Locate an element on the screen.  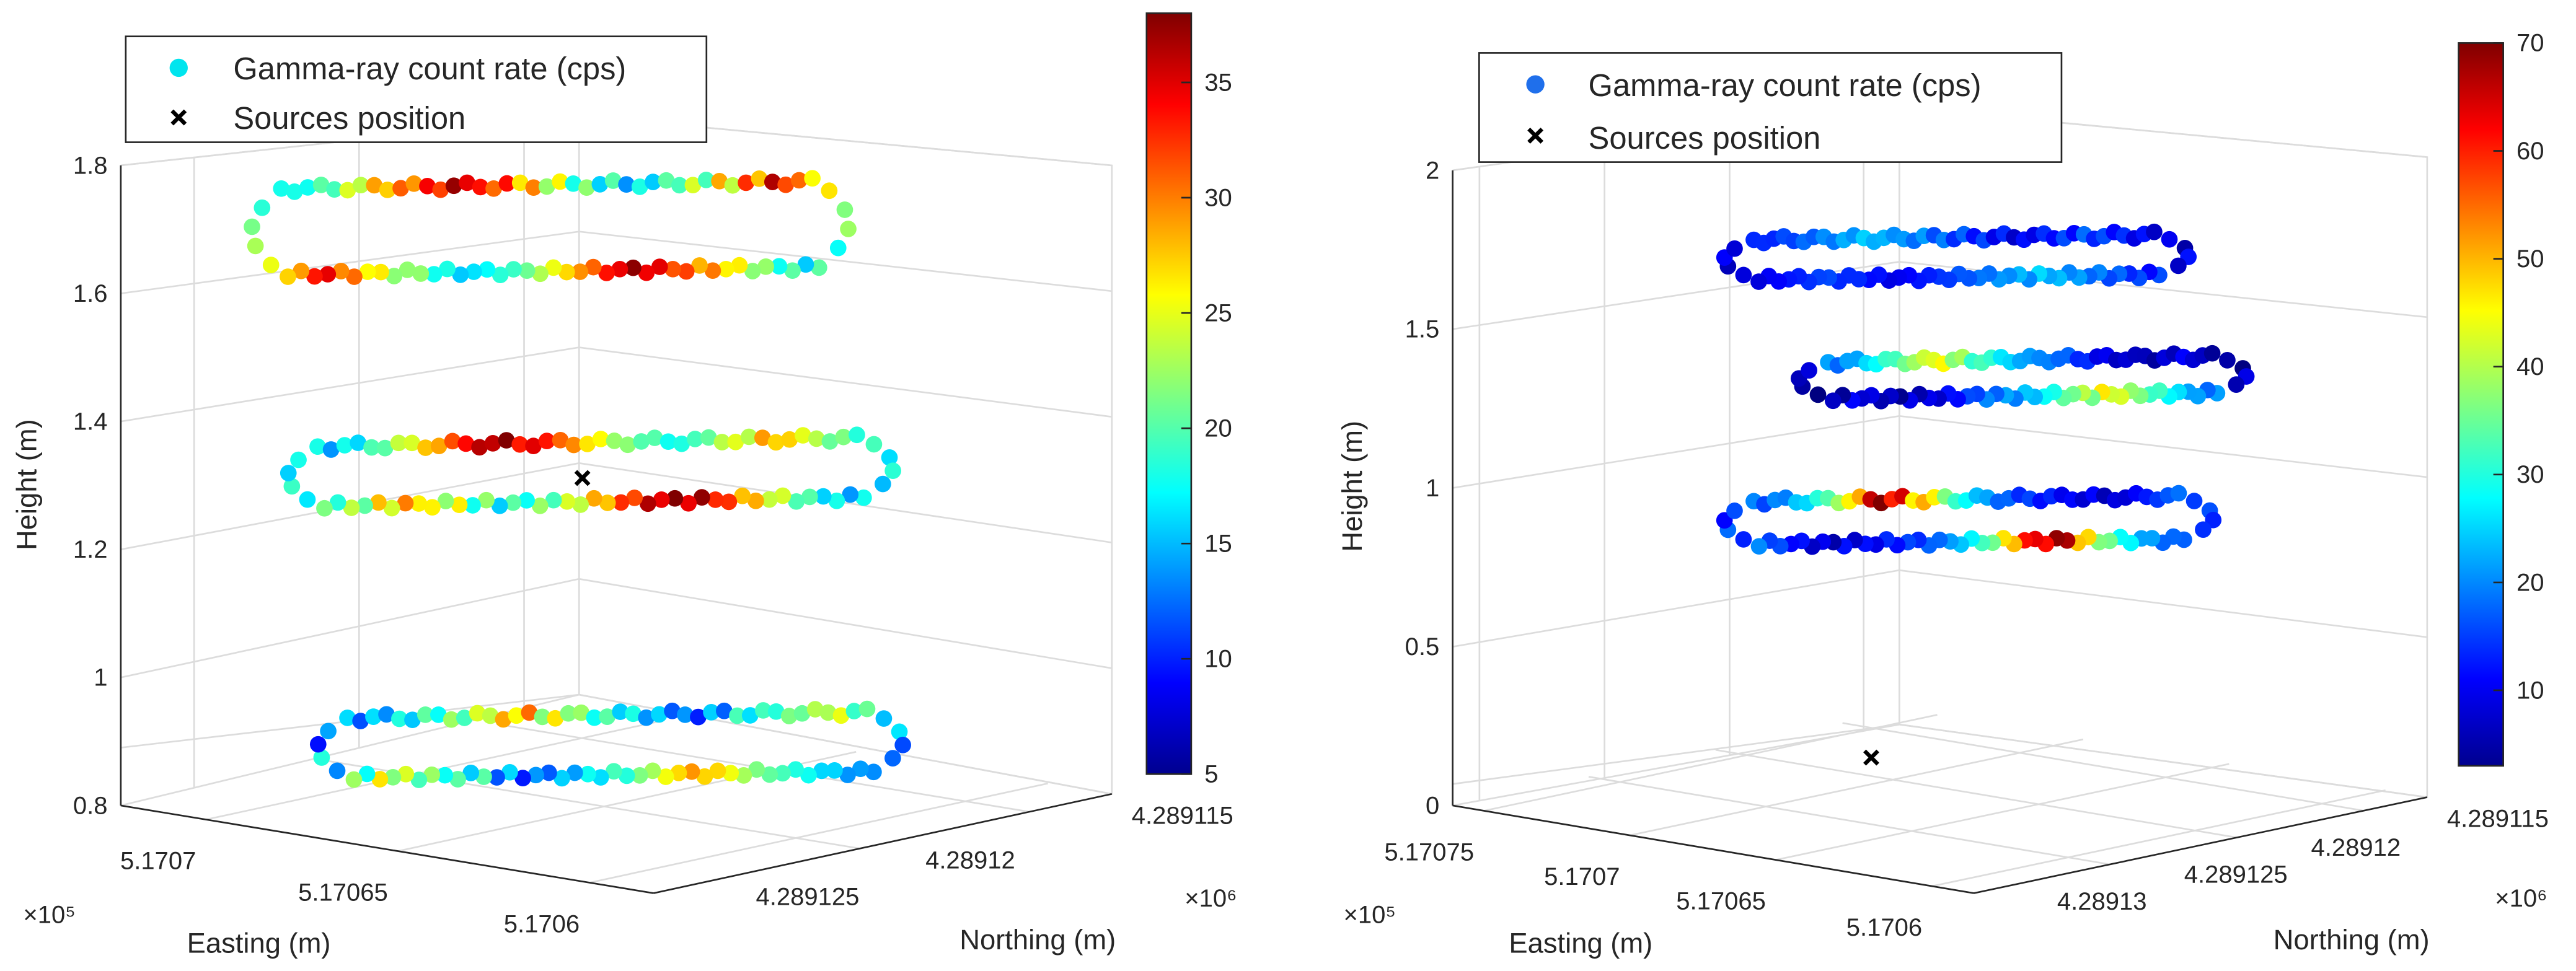
right-x-exponent: ×10⁵ is located at coordinates (1369, 914).